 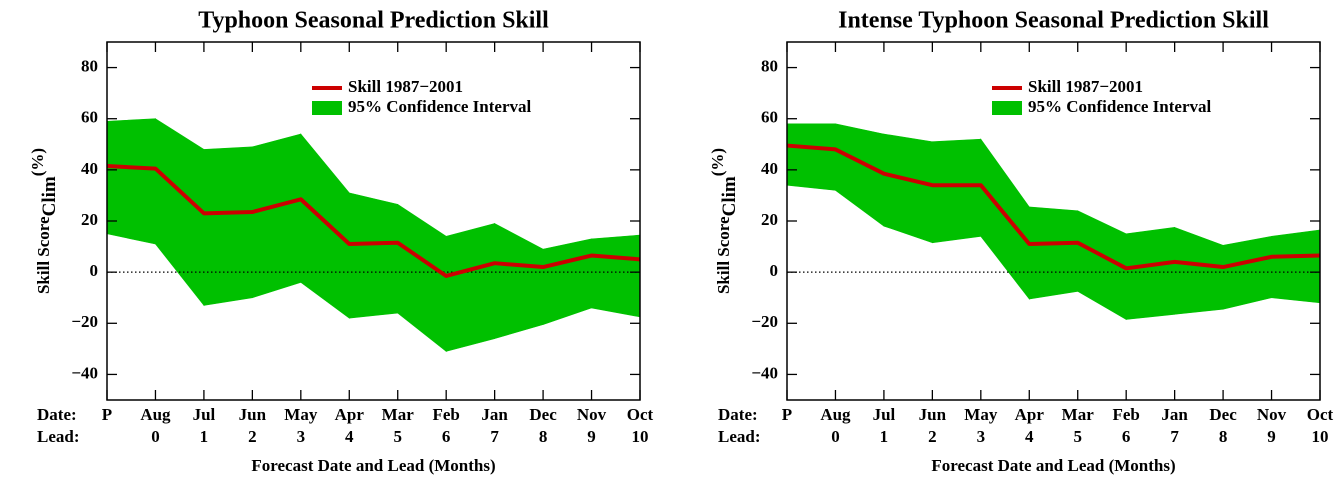 What do you see at coordinates (446, 436) in the screenshot?
I see `lead-label: 6` at bounding box center [446, 436].